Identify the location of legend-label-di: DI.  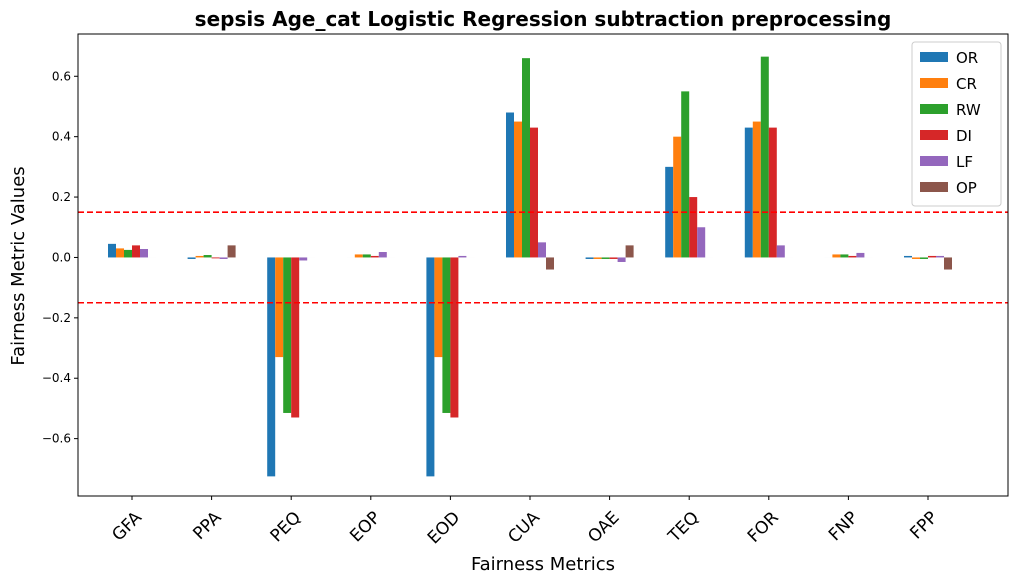
(964, 136).